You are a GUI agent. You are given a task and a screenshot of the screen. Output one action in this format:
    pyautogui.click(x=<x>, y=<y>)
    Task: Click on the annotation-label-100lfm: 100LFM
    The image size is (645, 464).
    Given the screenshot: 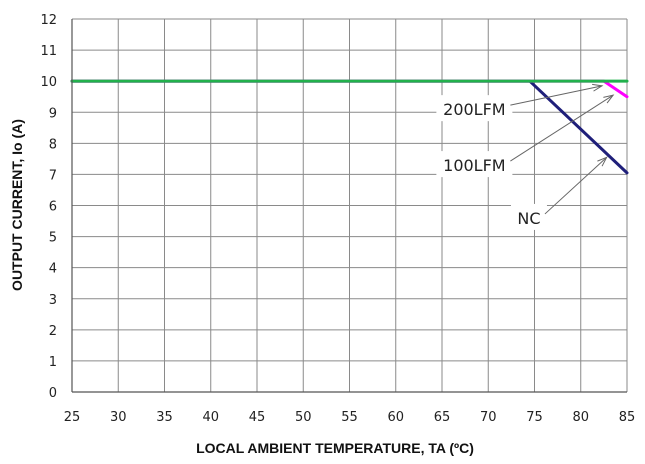 What is the action you would take?
    pyautogui.click(x=474, y=165)
    